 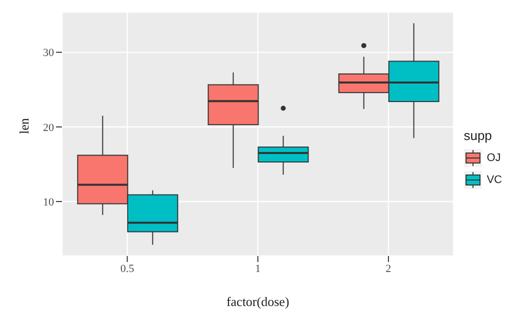 I want to click on x-tick-label: 2, so click(x=389, y=268).